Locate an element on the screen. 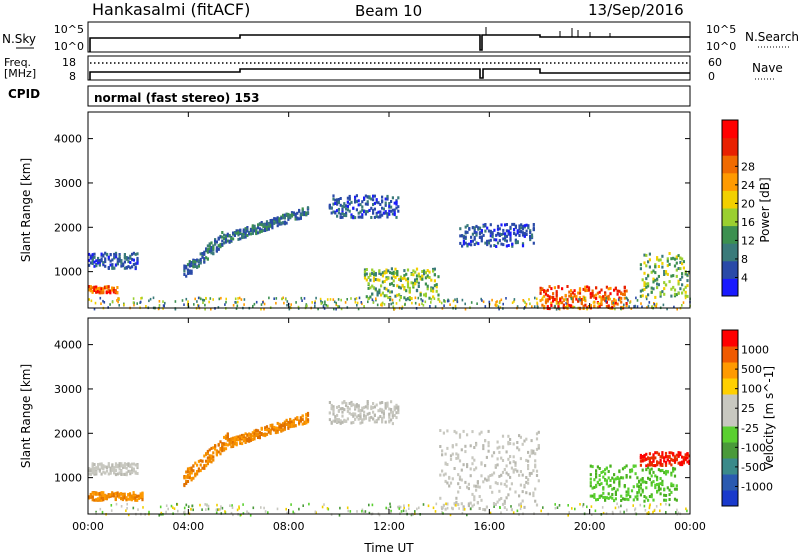 The height and width of the screenshot is (554, 800). velocity-colorbar-label: Velocity [m s^-1] is located at coordinates (769, 418).